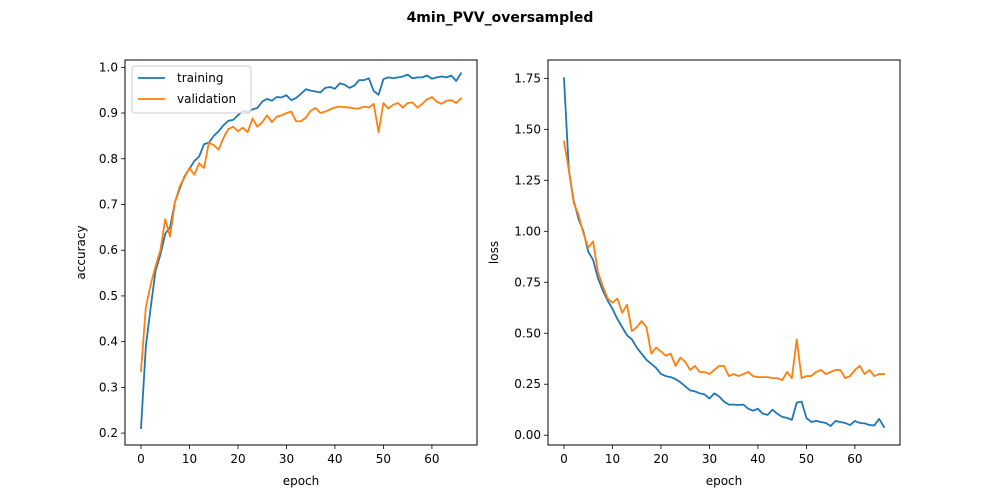  Describe the element at coordinates (206, 99) in the screenshot. I see `legend-validation-label: validation` at that location.